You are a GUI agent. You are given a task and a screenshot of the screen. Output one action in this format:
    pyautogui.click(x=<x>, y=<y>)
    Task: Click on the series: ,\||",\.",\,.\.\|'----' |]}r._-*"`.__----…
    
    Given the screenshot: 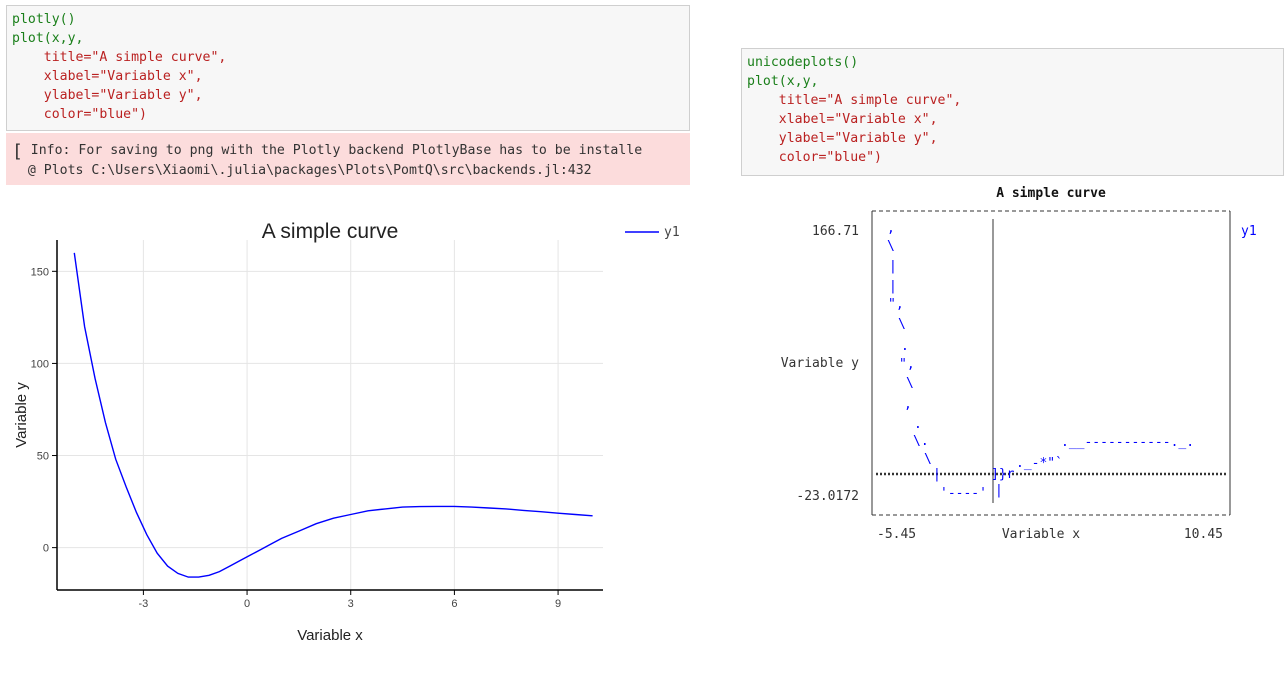 What is the action you would take?
    pyautogui.click(x=1040, y=361)
    